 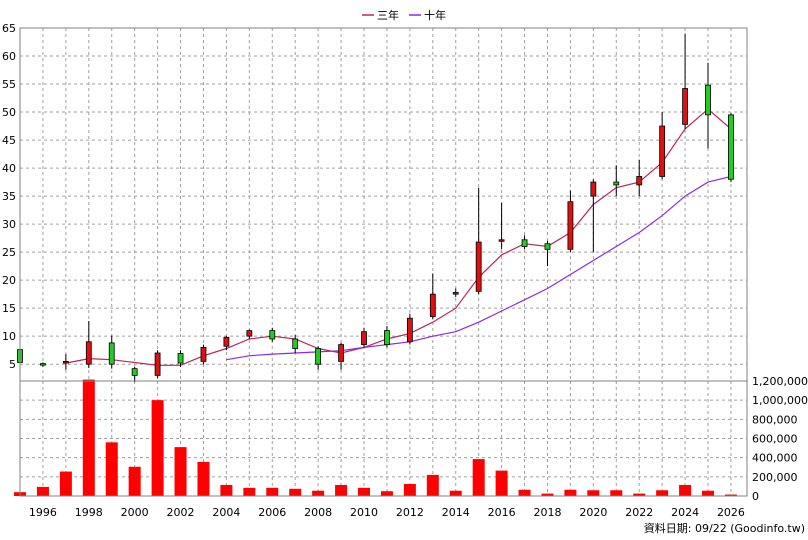 What do you see at coordinates (775, 439) in the screenshot?
I see `volume-tick-label: 600,000` at bounding box center [775, 439].